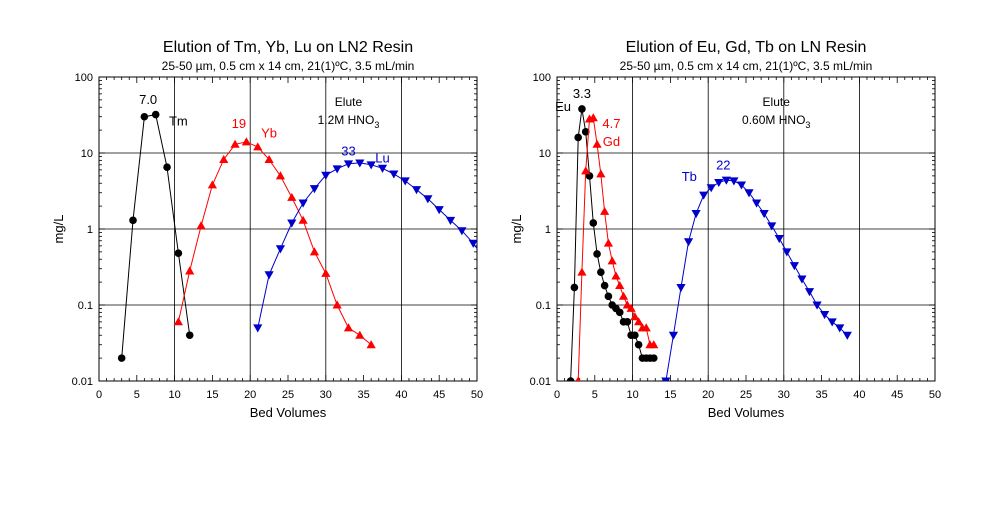  Describe the element at coordinates (269, 133) in the screenshot. I see `annotation-yb-name: Yb` at that location.